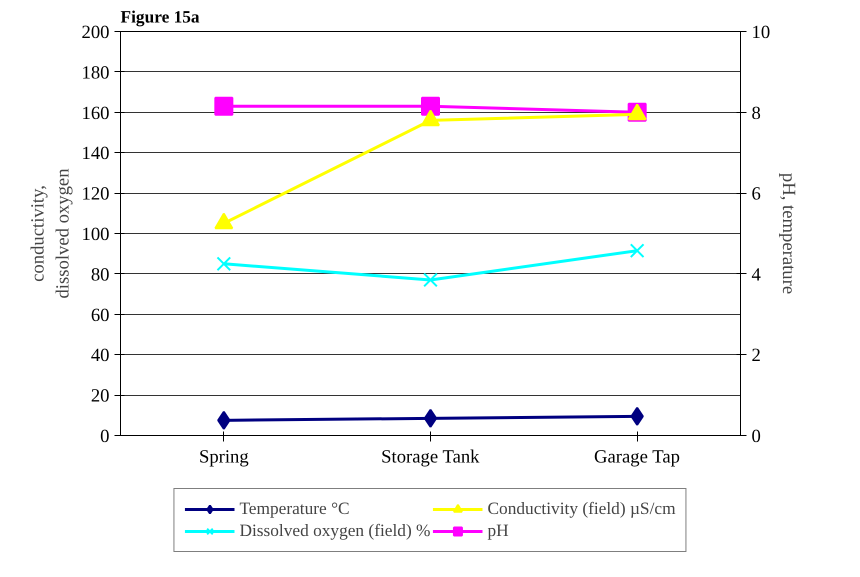  Describe the element at coordinates (761, 32) in the screenshot. I see `y2-tick-label: 10` at that location.